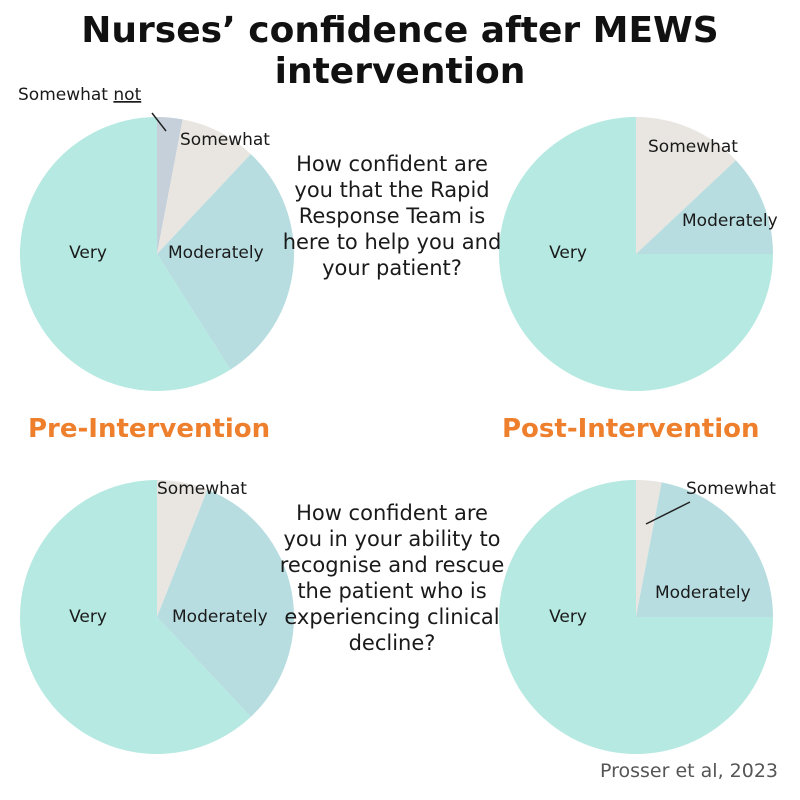  What do you see at coordinates (182, 548) in the screenshot?
I see `pie-pre-q2-slice-somewhat` at bounding box center [182, 548].